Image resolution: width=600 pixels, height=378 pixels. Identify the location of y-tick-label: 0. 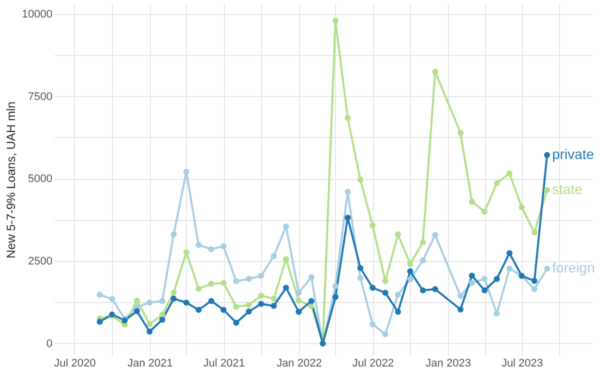
(49, 344).